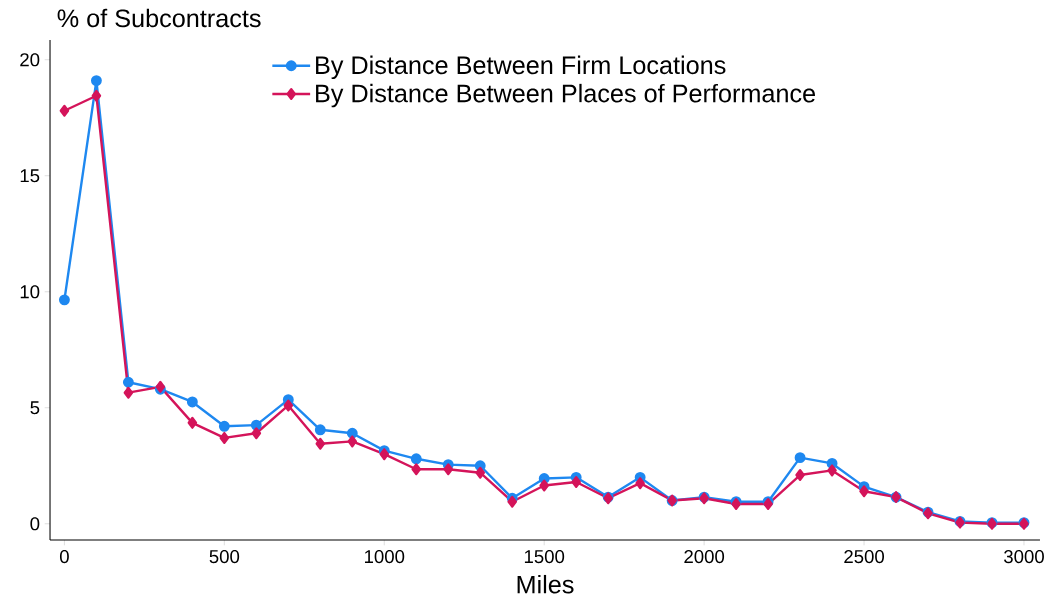  What do you see at coordinates (544, 556) in the screenshot?
I see `x-tick-label: 1500` at bounding box center [544, 556].